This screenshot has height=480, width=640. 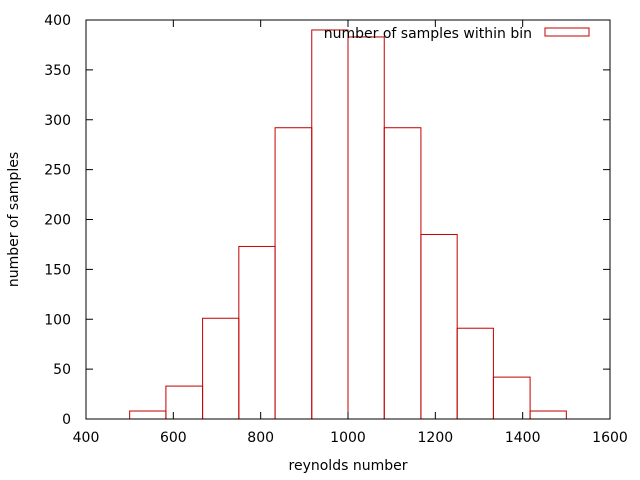 I want to click on y-tick-label: 400, so click(x=57, y=21).